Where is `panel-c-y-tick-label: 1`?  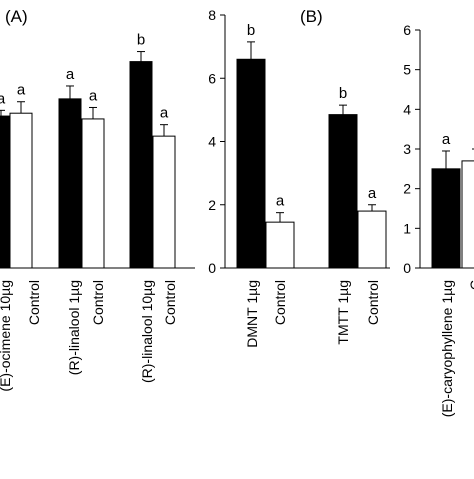
panel-c-y-tick-label: 1 is located at coordinates (407, 228).